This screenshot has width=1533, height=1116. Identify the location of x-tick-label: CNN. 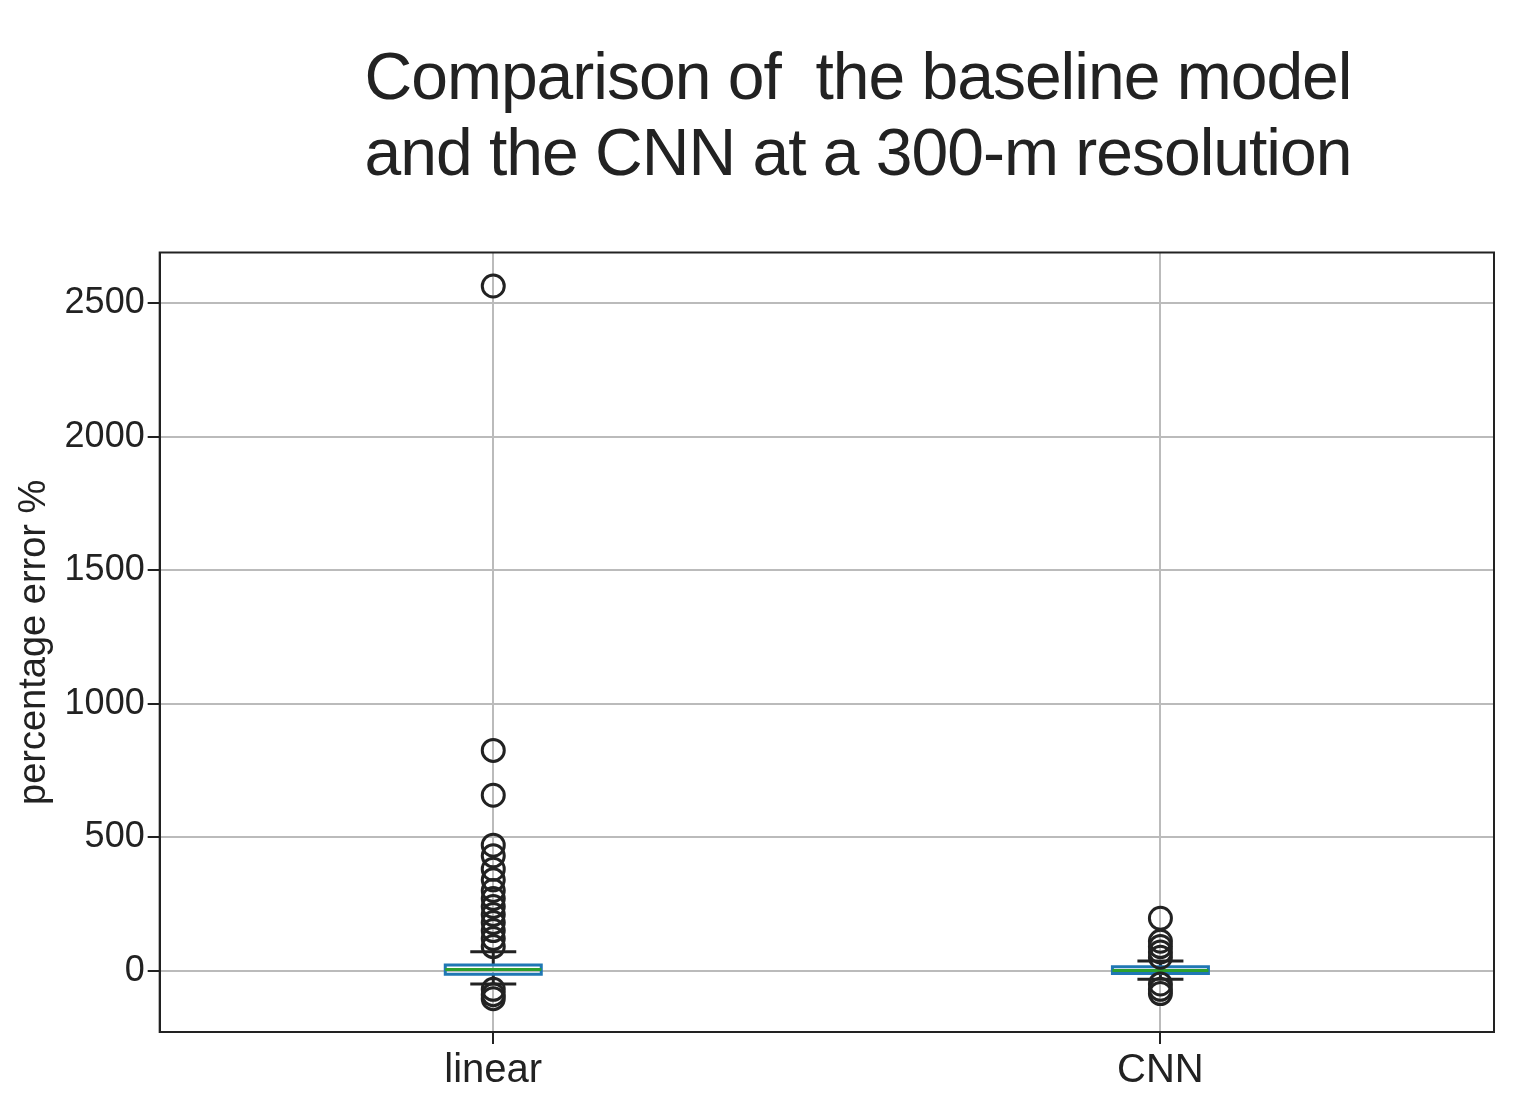
(1160, 1068).